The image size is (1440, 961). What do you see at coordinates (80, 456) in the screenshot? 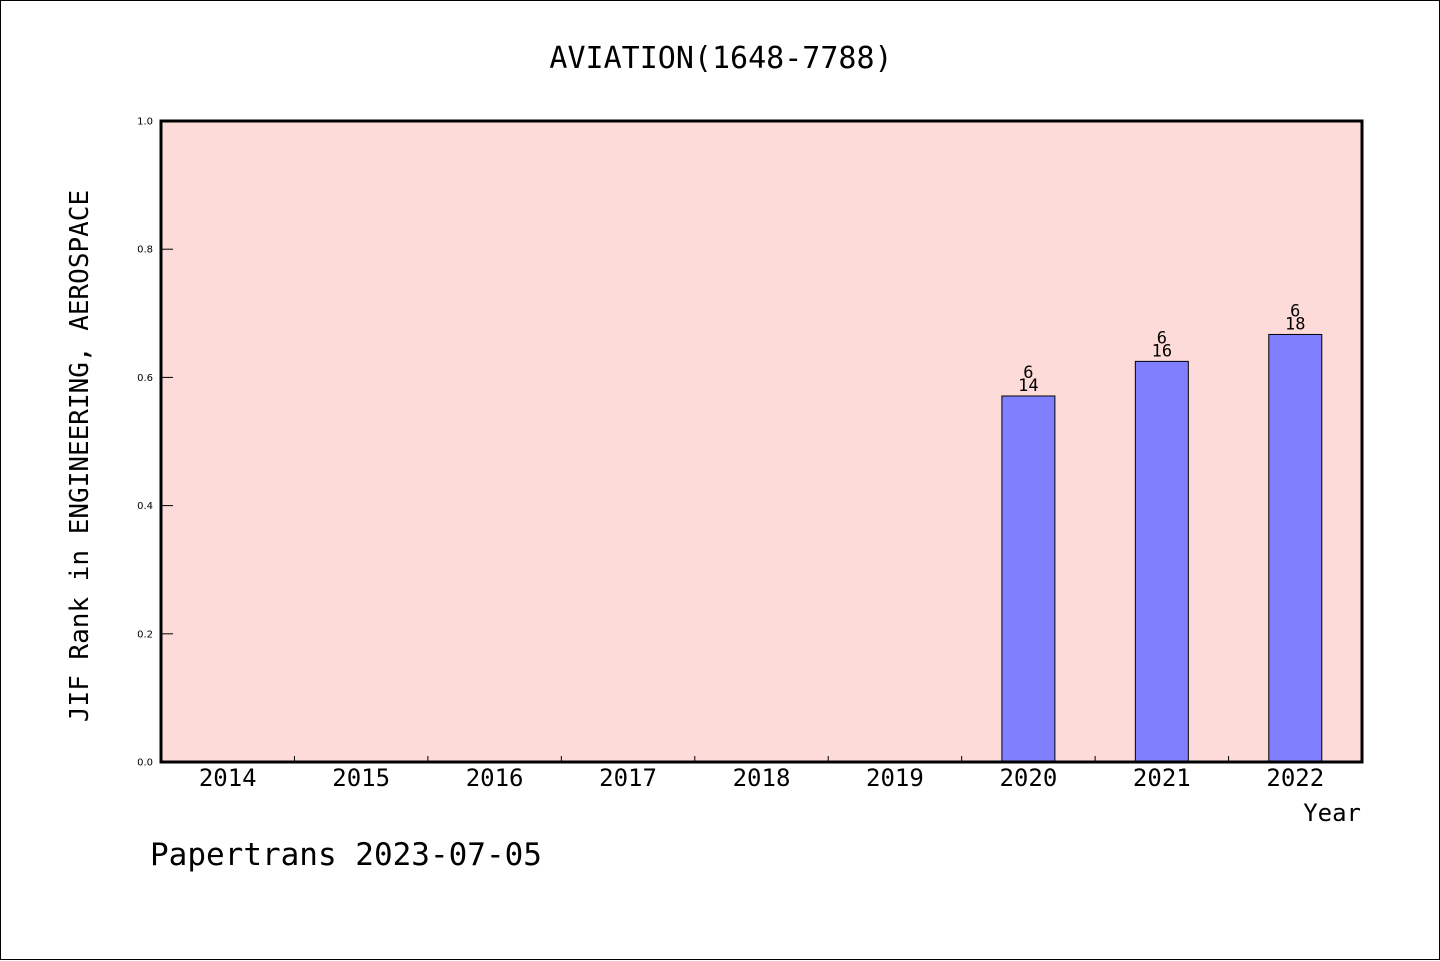
I see `y-axis-label: JIF Rank in ENGINEERING, AEROSPACE` at bounding box center [80, 456].